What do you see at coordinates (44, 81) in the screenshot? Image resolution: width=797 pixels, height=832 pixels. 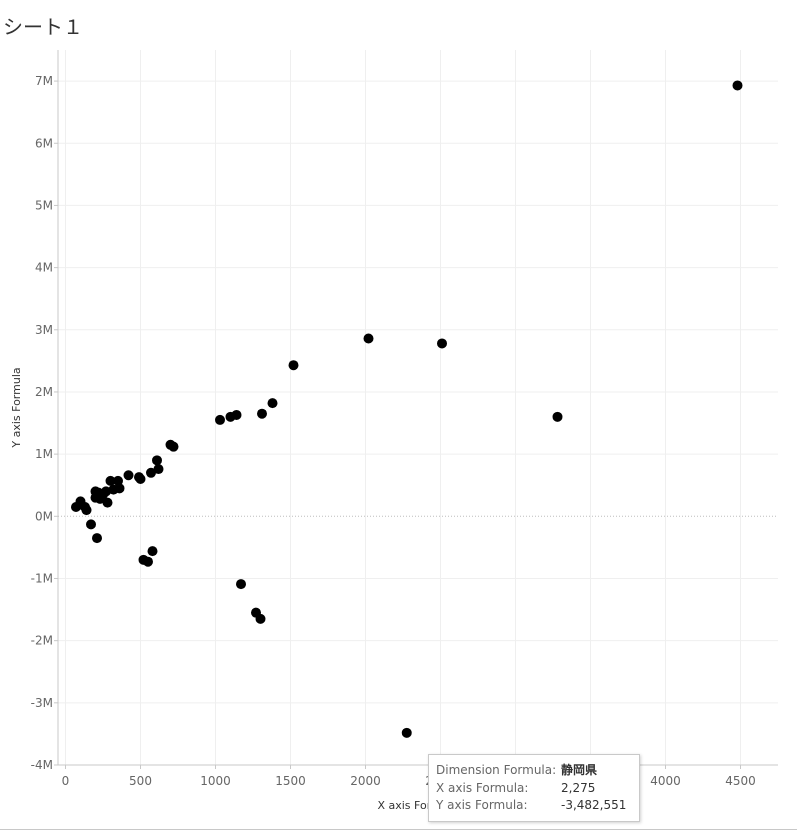 I see `y-tick-label: 7M` at bounding box center [44, 81].